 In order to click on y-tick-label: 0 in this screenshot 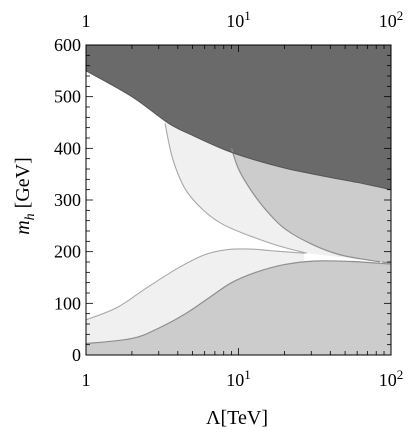, I will do `click(76, 355)`.